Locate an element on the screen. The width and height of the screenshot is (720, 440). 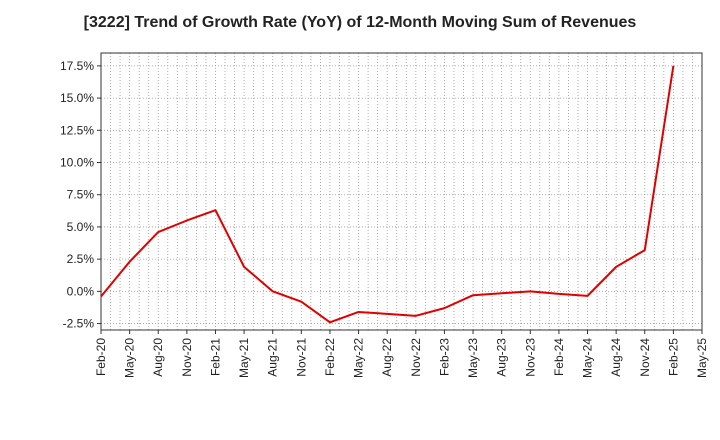
y-tick-label: 17.5% is located at coordinates (77, 66).